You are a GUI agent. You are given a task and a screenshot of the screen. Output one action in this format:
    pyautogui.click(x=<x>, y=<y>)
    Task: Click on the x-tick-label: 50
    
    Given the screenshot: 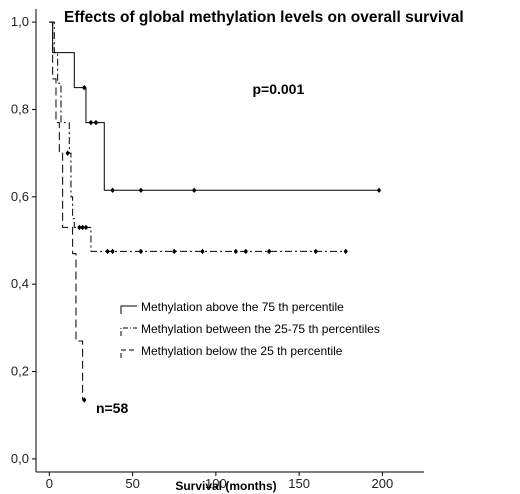 What is the action you would take?
    pyautogui.click(x=132, y=483)
    